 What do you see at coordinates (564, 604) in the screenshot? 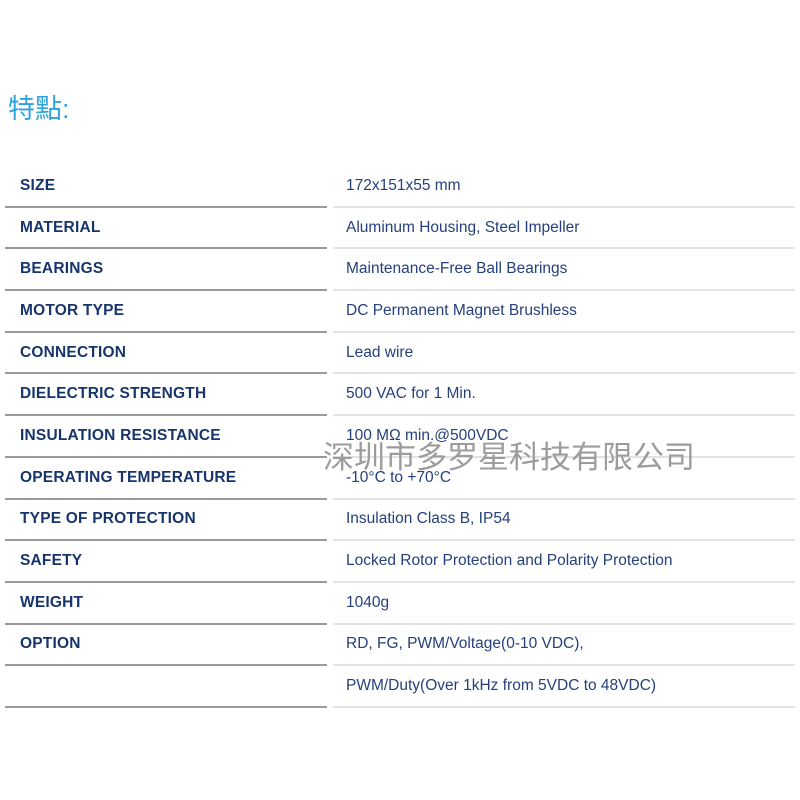
I see `spec-value: 1040g` at bounding box center [564, 604].